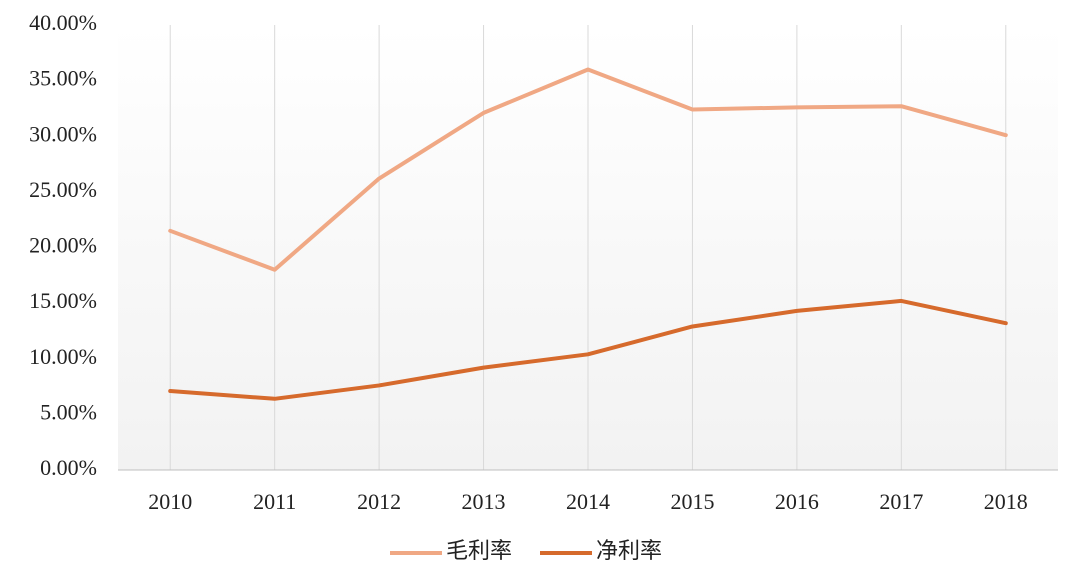 The height and width of the screenshot is (587, 1080). Describe the element at coordinates (692, 501) in the screenshot. I see `x-tick-label: 2015` at that location.